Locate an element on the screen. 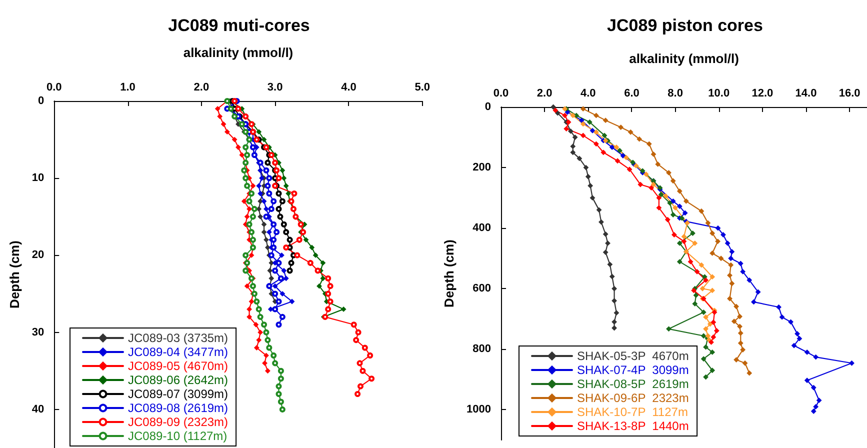  legend-label: JC089-08 (2619m) is located at coordinates (178, 408).